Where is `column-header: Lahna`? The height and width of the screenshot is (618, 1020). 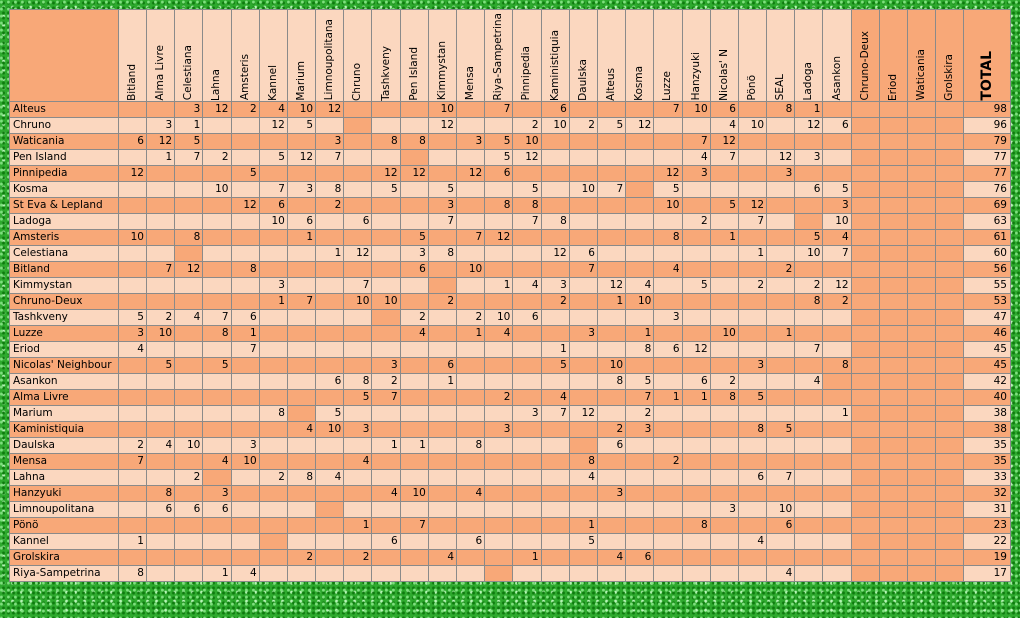 column-header: Lahna is located at coordinates (217, 55).